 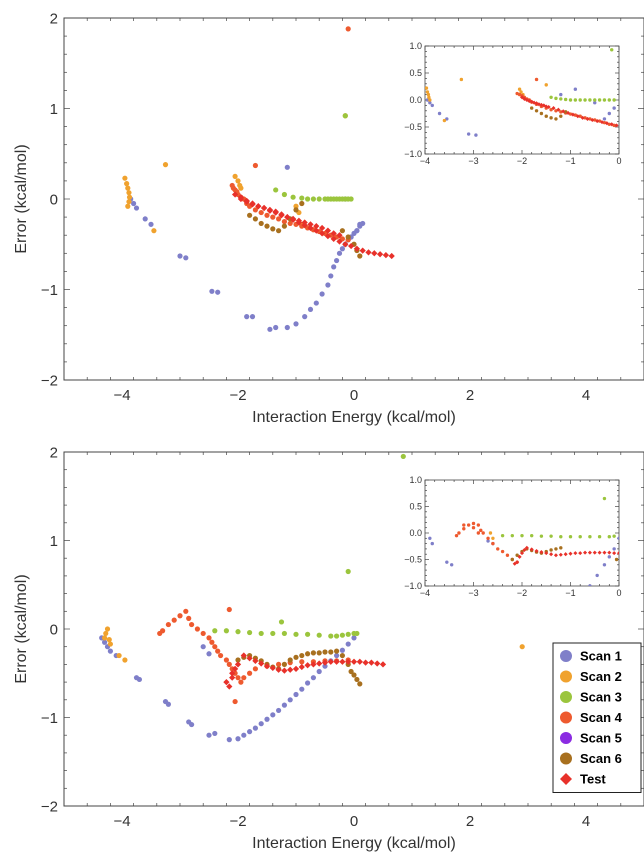 I want to click on y-tick-label: −1.0, so click(x=413, y=586).